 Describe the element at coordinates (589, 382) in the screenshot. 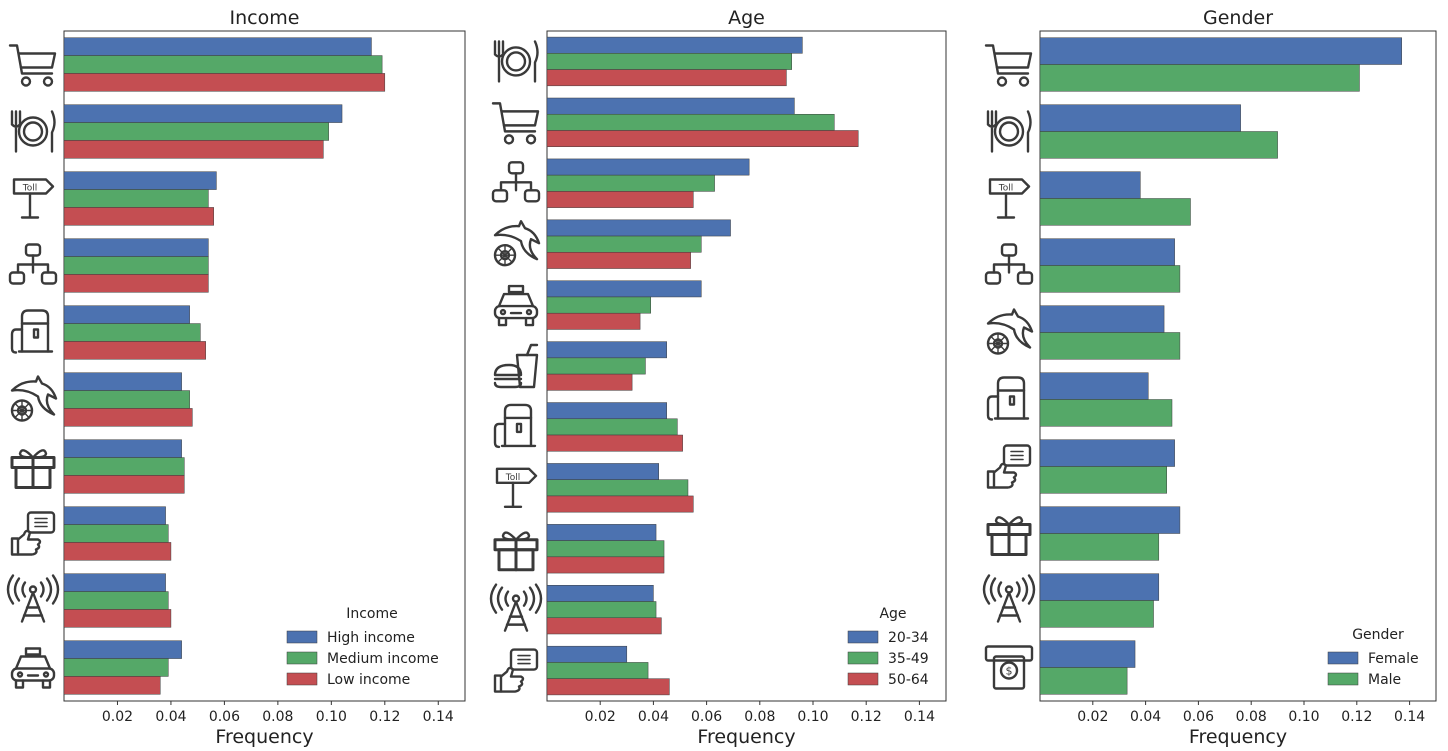

I see `bar-50-64-fast-food-icon` at that location.